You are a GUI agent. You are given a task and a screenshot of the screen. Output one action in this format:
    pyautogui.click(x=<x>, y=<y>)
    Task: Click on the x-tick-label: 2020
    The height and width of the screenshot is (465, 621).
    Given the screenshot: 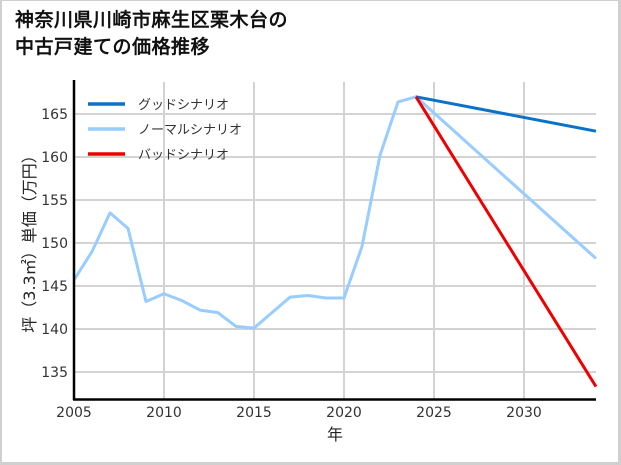 What is the action you would take?
    pyautogui.click(x=344, y=413)
    